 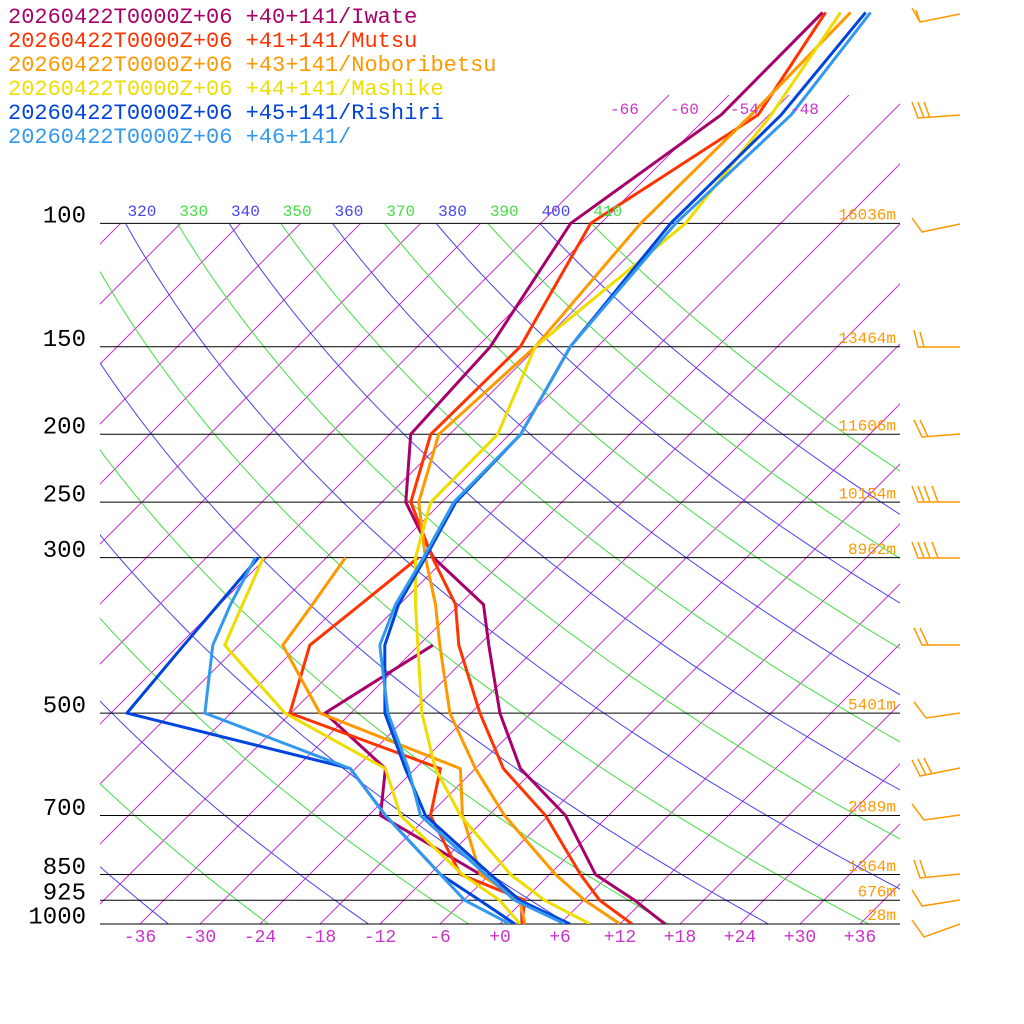 What do you see at coordinates (684, 110) in the screenshot?
I see `isotherm-label: -60` at bounding box center [684, 110].